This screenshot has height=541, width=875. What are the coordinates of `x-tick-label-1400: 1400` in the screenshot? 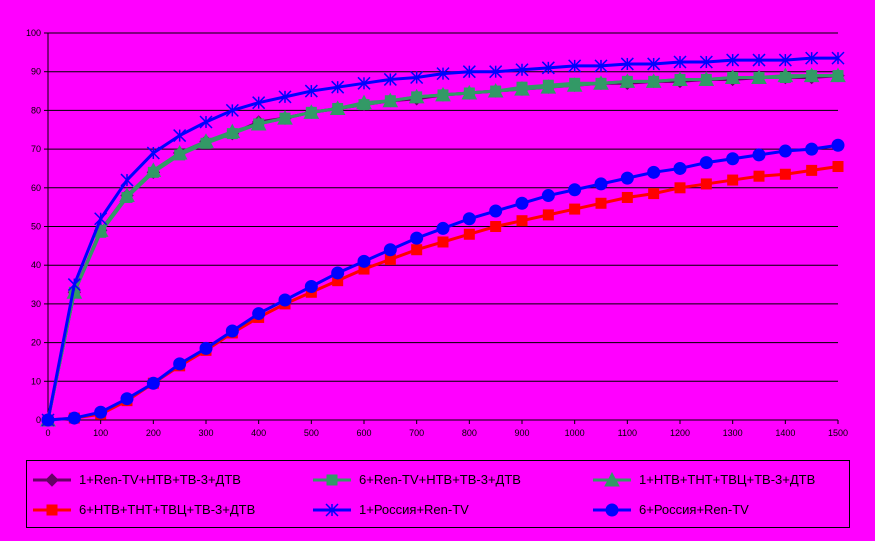 It's located at (785, 433).